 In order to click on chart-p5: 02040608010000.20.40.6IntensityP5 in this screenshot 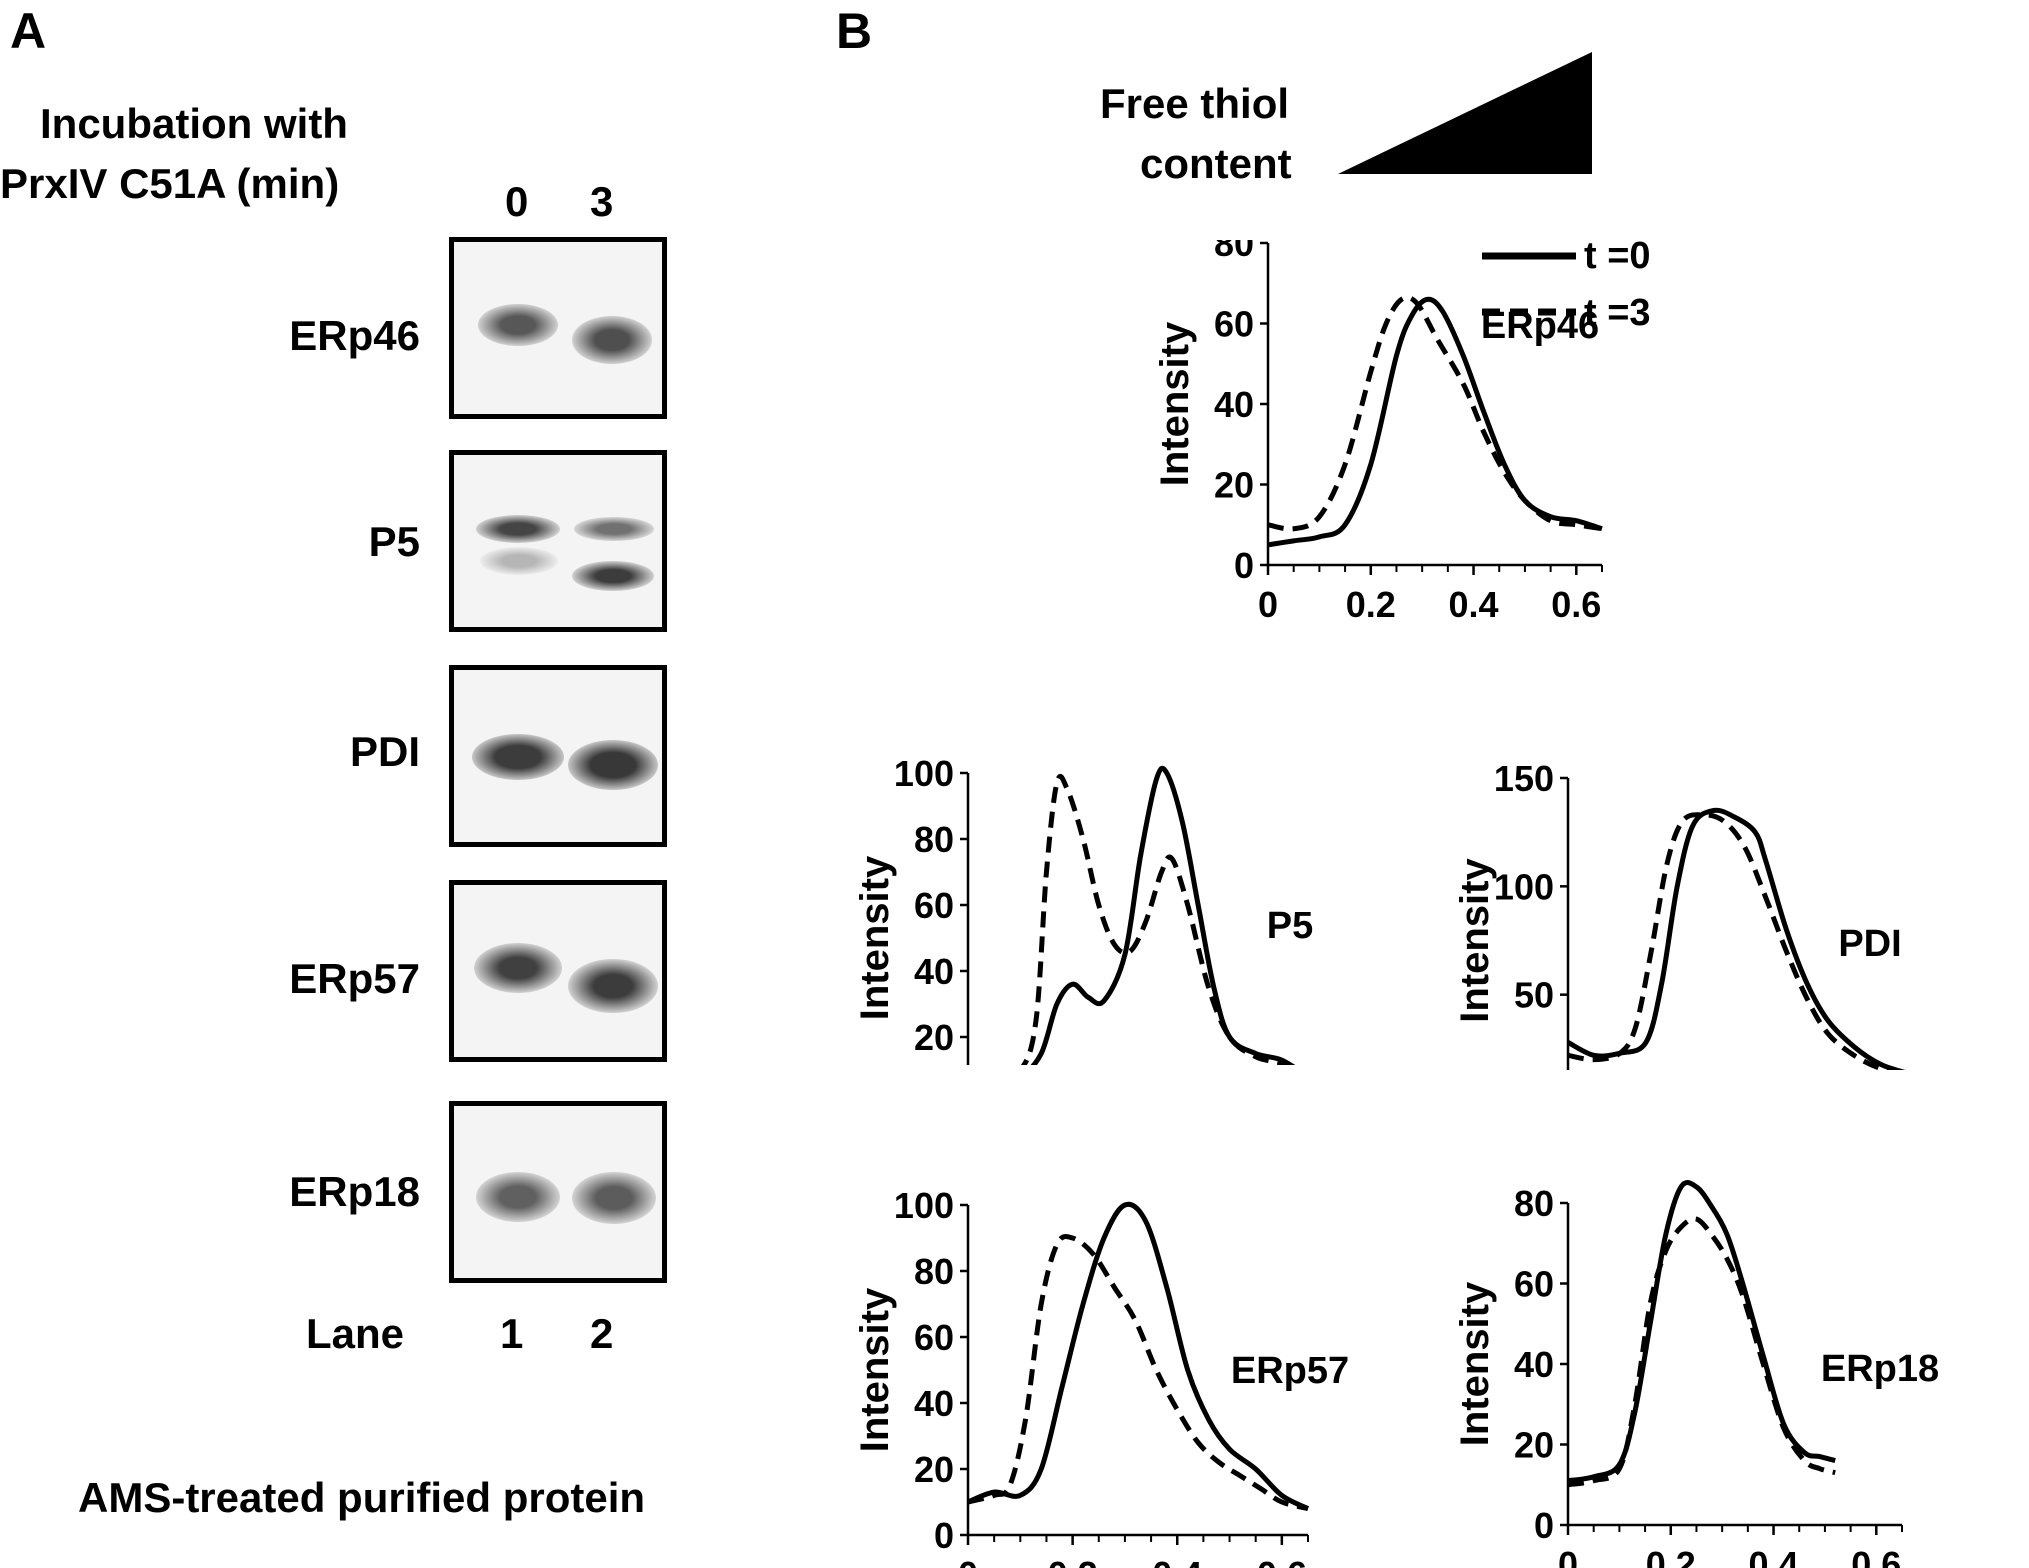, I will do `click(1083, 909)`.